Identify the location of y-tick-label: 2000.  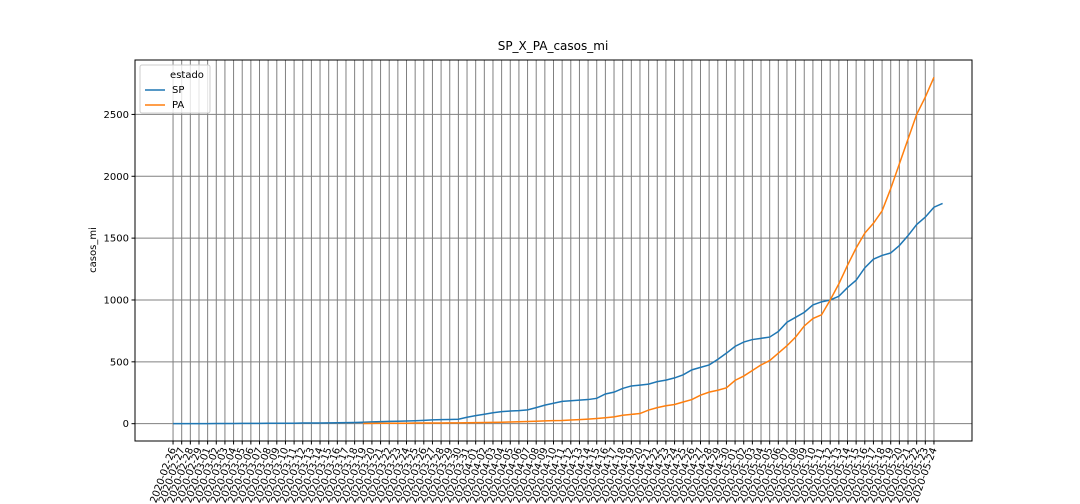
(116, 177).